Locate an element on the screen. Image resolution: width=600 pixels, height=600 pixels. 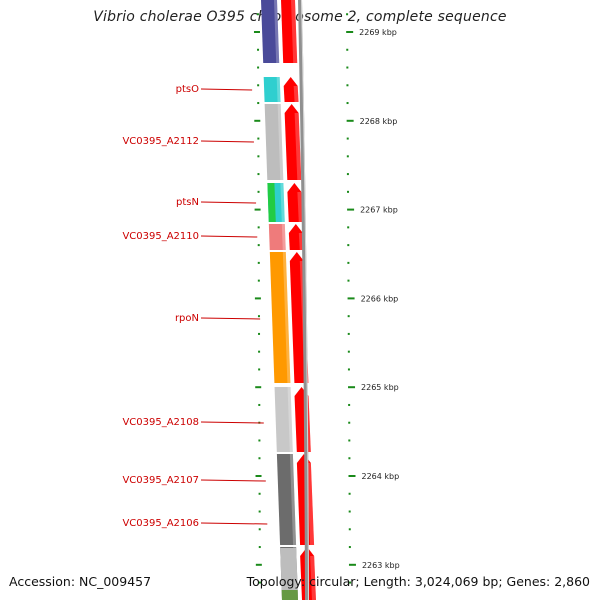
scale-label: 2267 kbp is located at coordinates (379, 210).